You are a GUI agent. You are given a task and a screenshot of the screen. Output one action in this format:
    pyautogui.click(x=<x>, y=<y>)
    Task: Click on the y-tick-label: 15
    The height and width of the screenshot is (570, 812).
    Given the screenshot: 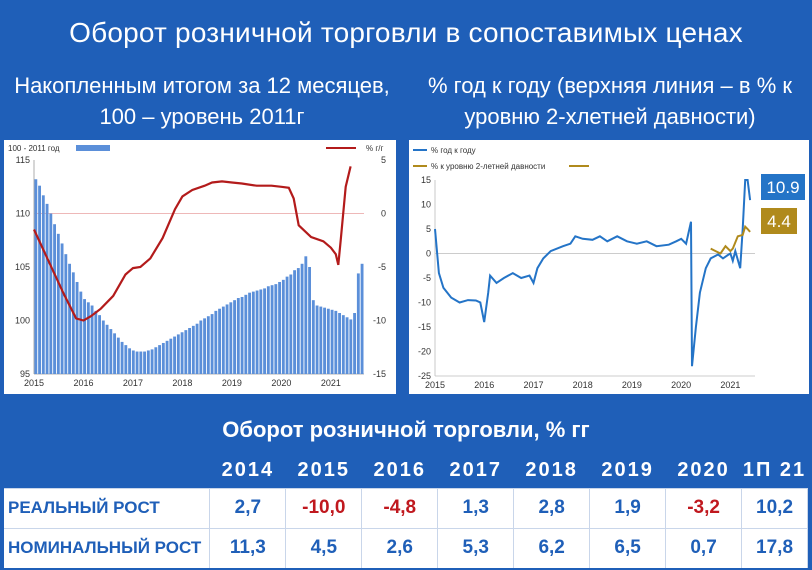 What is the action you would take?
    pyautogui.click(x=426, y=180)
    